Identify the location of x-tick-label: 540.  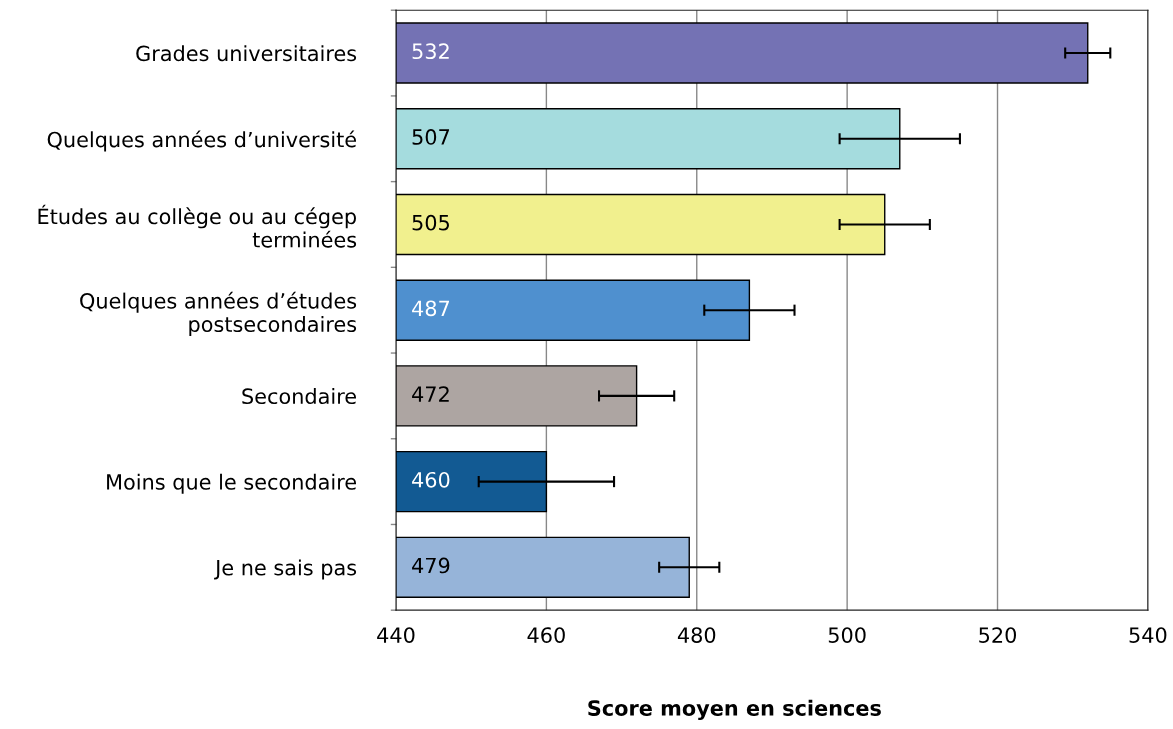
(1148, 635).